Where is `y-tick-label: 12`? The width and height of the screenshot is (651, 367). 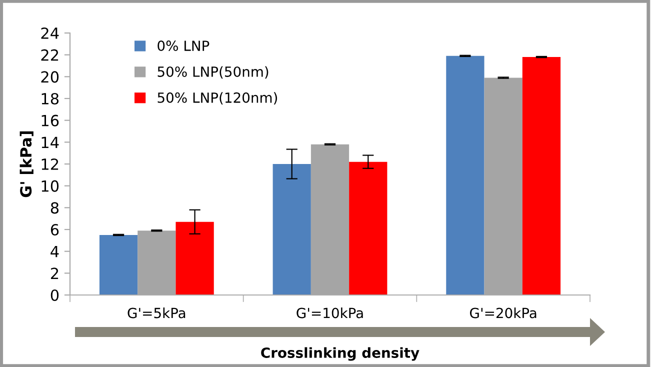 y-tick-label: 12 is located at coordinates (50, 164).